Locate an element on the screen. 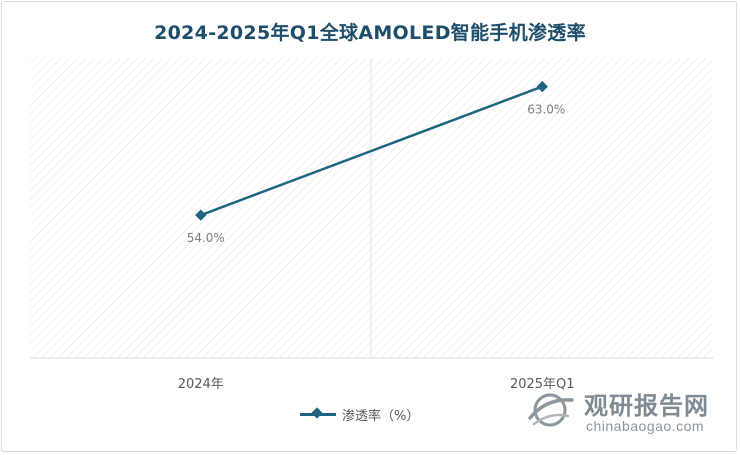 The image size is (740, 455). data-point-marker is located at coordinates (201, 215).